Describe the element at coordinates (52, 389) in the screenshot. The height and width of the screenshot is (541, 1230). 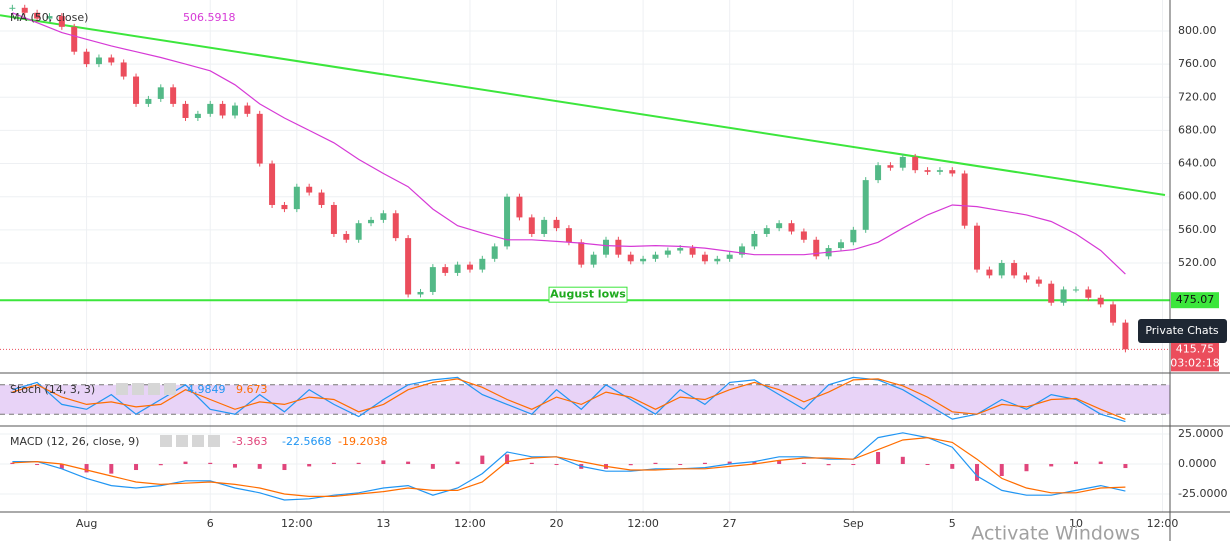
I see `stoch-title: Stoch (14, 3, 3)` at that location.